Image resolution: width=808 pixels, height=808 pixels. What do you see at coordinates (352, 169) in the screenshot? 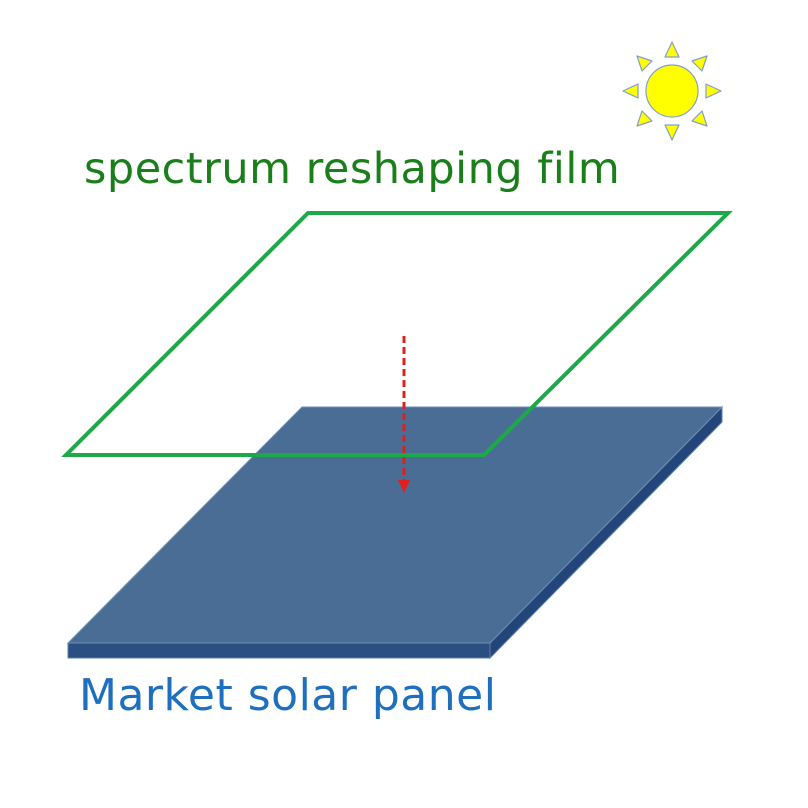
I see `film-label: spectrum reshaping film` at bounding box center [352, 169].